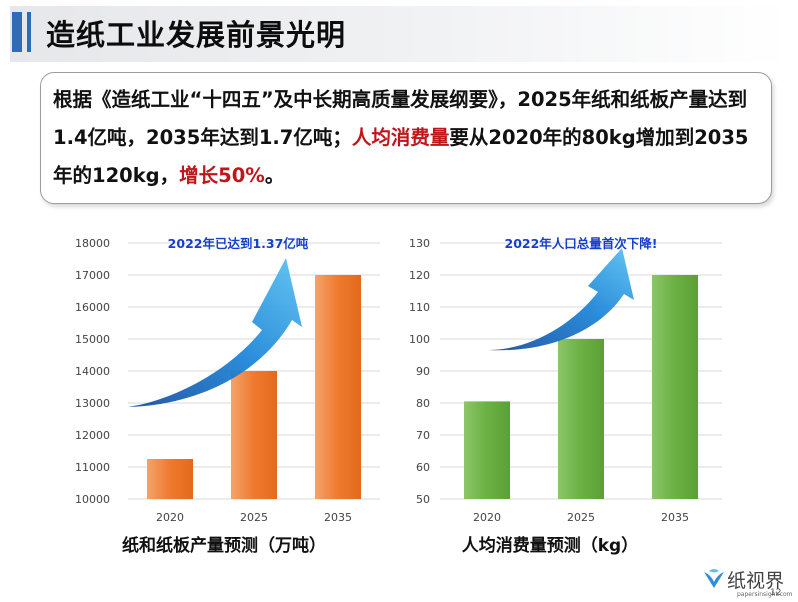  Describe the element at coordinates (222, 175) in the screenshot. I see `callout-highlight-growth: 增长50%` at that location.